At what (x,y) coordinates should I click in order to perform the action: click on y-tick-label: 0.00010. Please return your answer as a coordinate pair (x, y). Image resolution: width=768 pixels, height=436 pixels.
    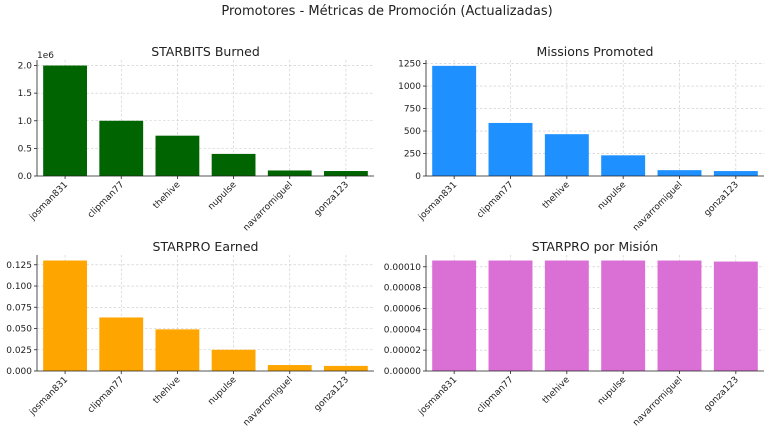
    Looking at the image, I should click on (402, 268).